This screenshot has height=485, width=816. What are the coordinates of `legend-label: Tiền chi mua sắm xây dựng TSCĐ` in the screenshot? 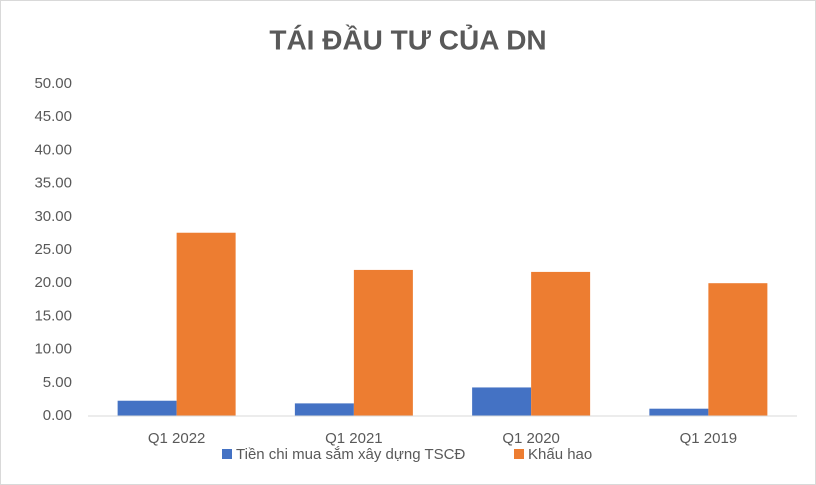 It's located at (350, 454).